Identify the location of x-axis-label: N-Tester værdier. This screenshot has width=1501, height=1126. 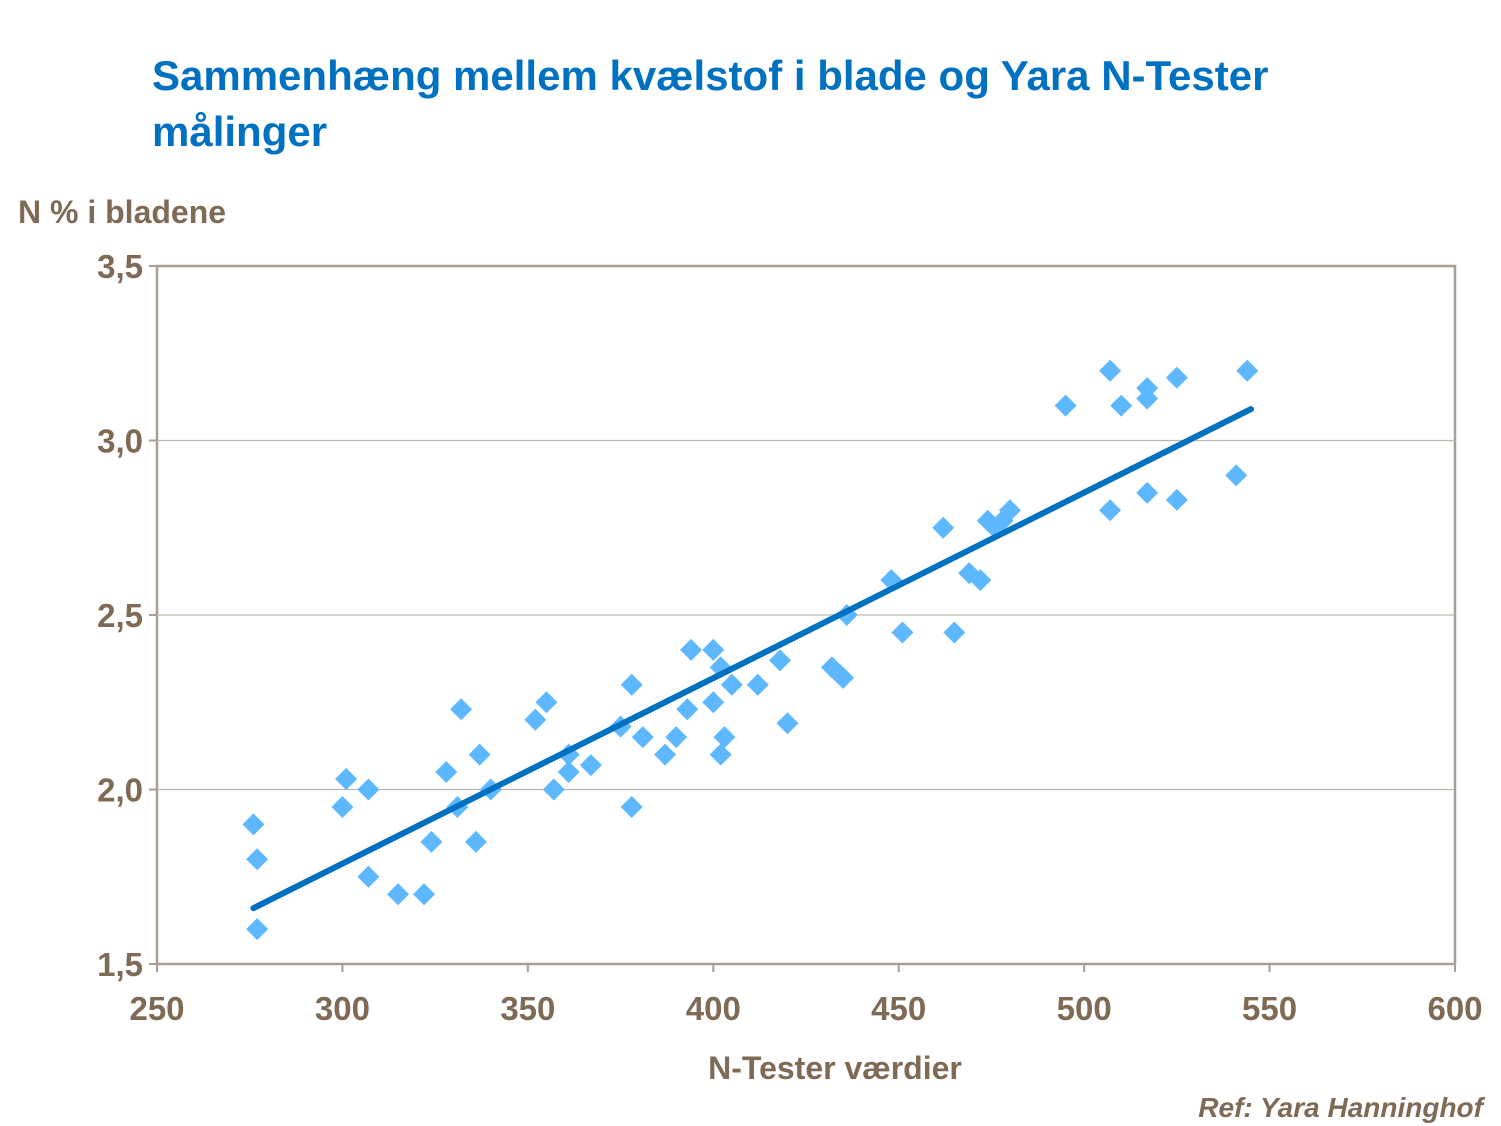
(835, 1068).